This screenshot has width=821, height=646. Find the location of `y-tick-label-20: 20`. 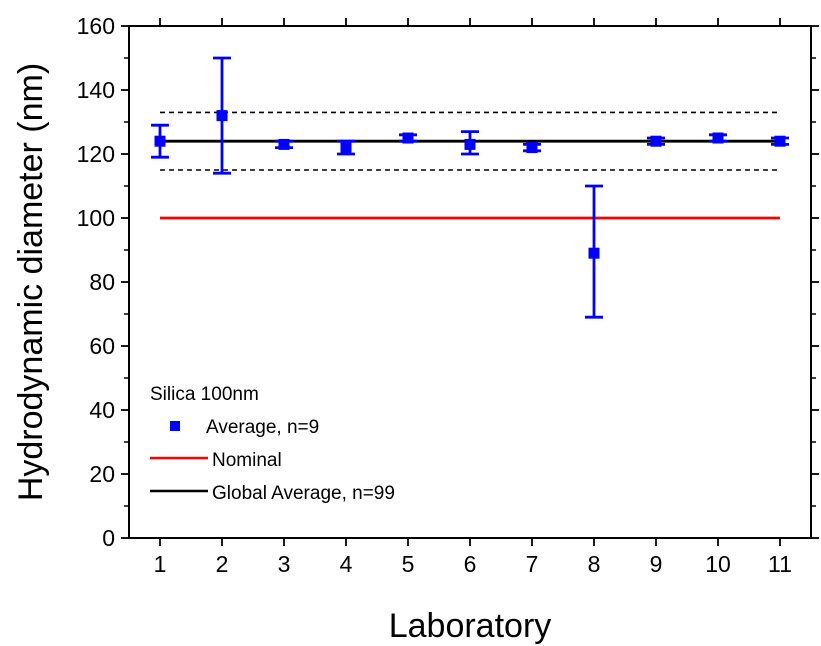

y-tick-label-20: 20 is located at coordinates (102, 474).